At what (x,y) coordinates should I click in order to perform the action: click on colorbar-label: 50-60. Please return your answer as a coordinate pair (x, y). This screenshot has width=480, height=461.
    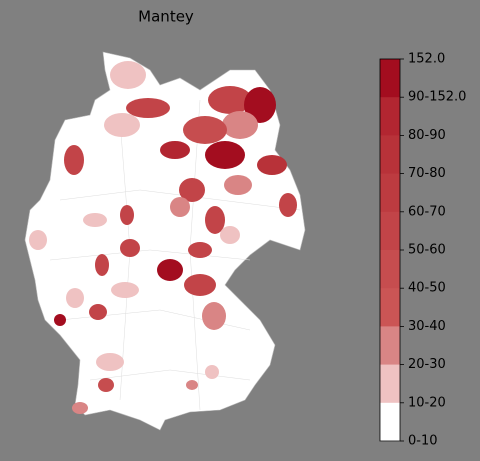
    Looking at the image, I should click on (427, 250).